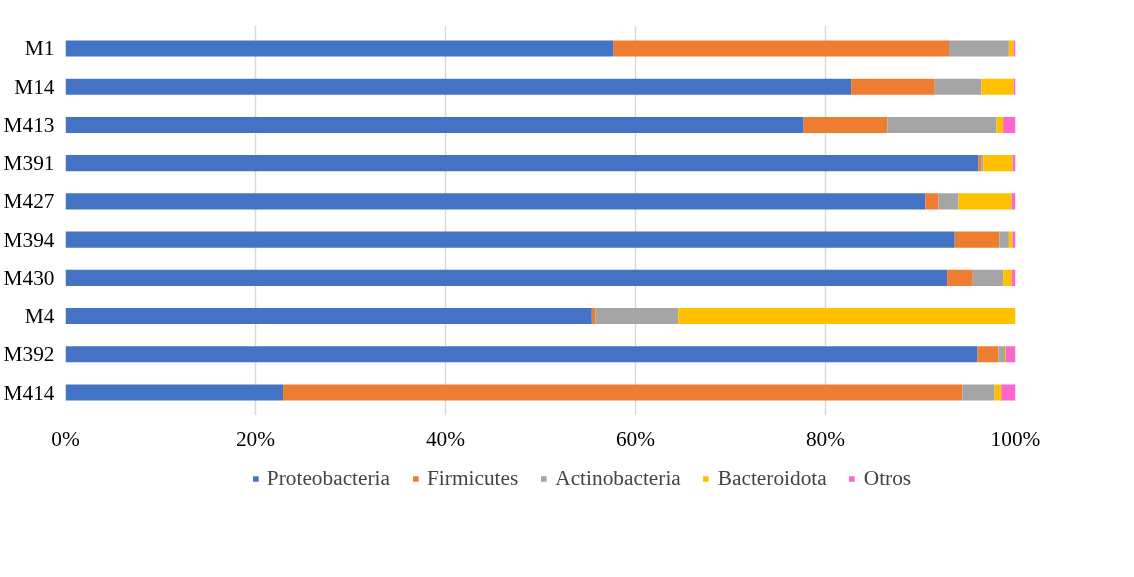  Describe the element at coordinates (29, 239) in the screenshot. I see `y-tick-label: M394` at that location.